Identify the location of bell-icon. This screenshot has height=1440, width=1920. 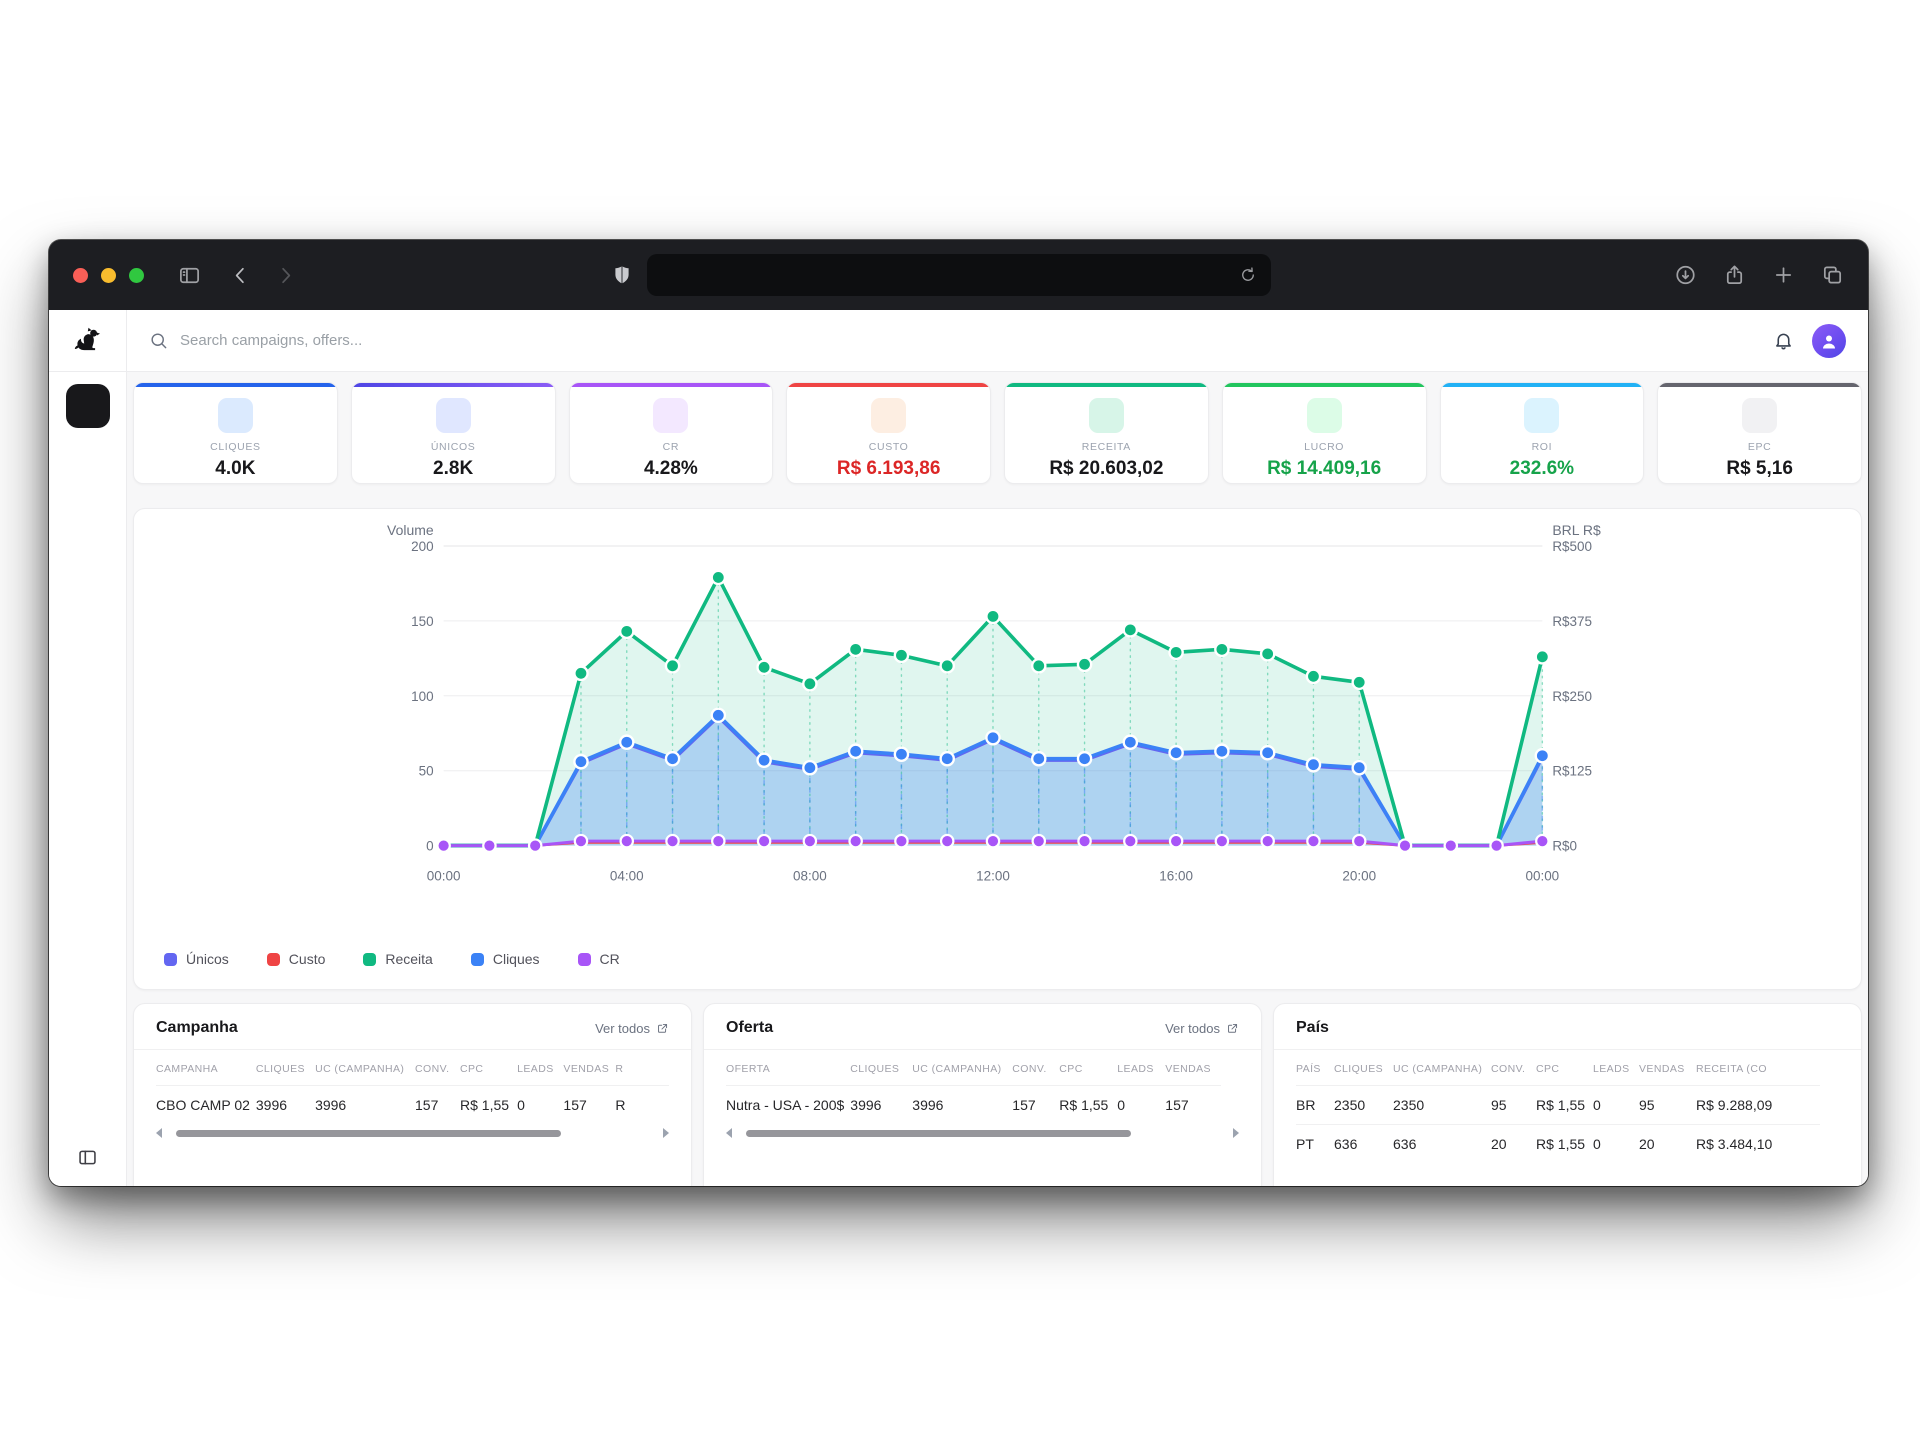
(1783, 340).